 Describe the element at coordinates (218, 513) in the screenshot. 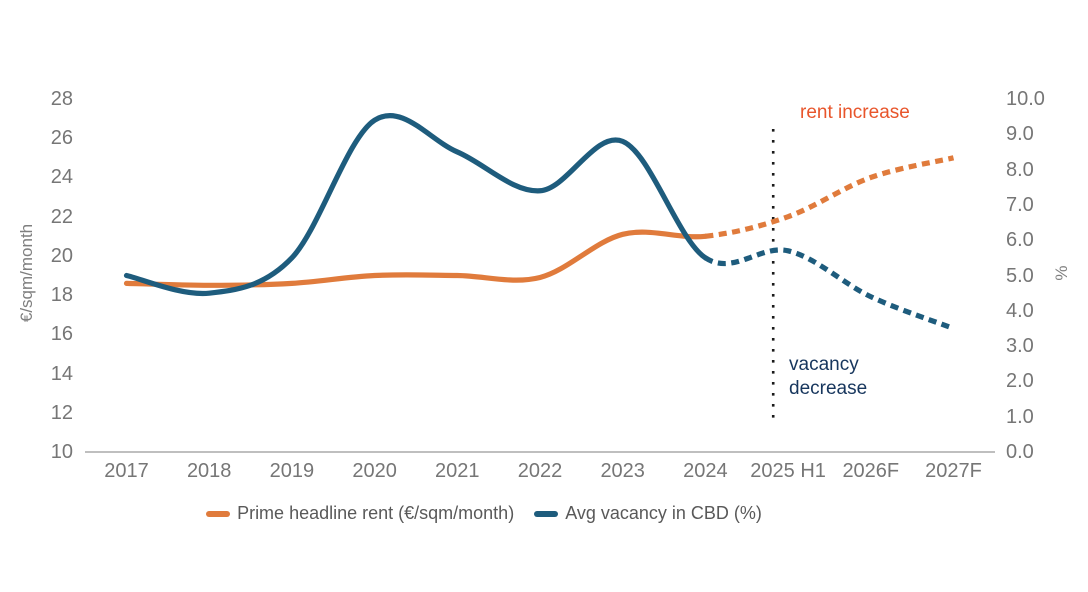

I see `rent-line-swatch-icon` at that location.